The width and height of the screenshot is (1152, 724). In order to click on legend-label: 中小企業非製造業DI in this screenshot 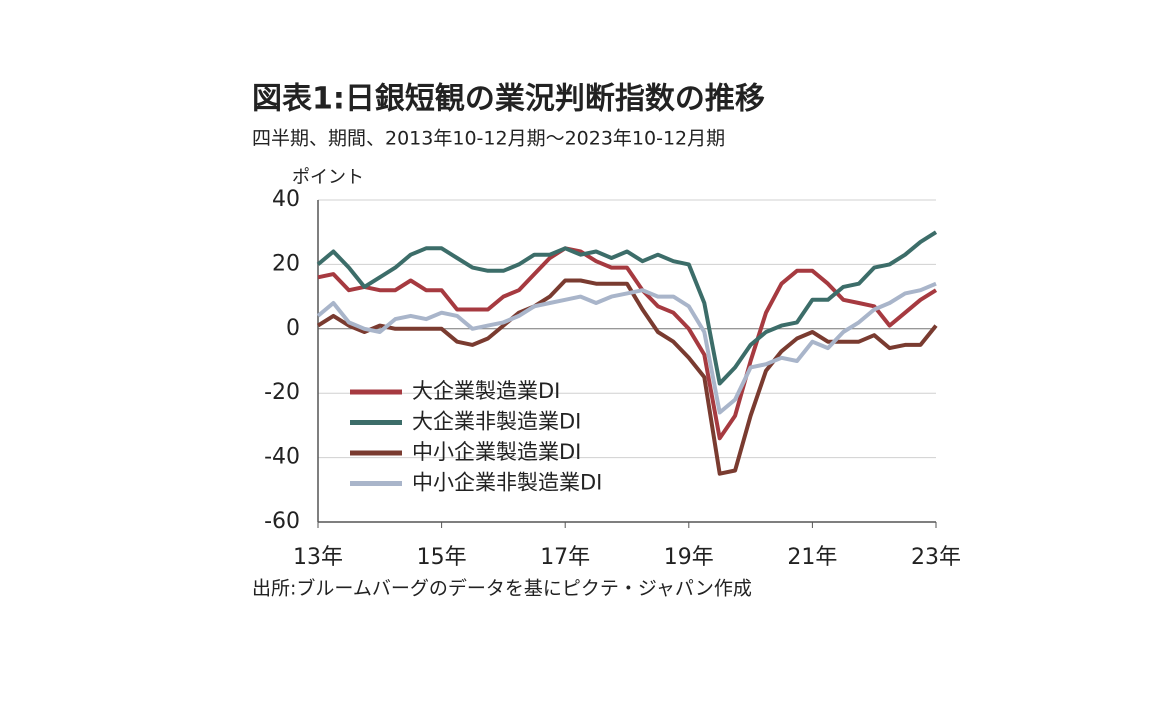, I will do `click(507, 483)`.